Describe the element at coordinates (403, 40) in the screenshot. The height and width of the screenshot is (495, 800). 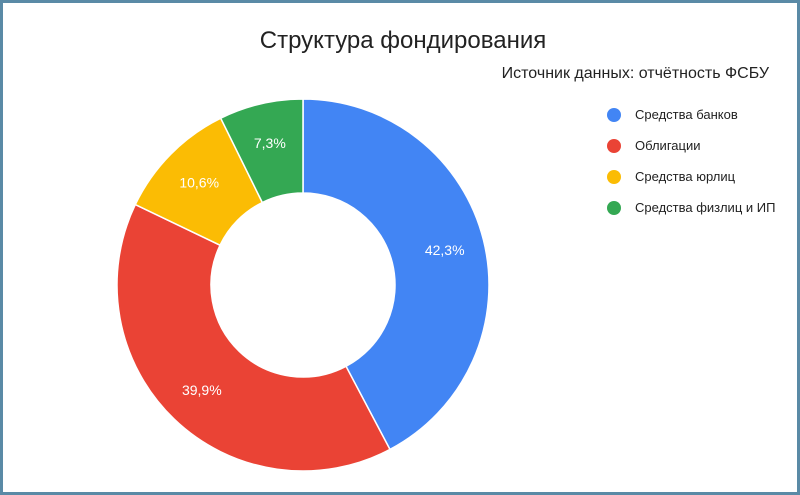
I see `chart-title: Структура фондирования` at that location.